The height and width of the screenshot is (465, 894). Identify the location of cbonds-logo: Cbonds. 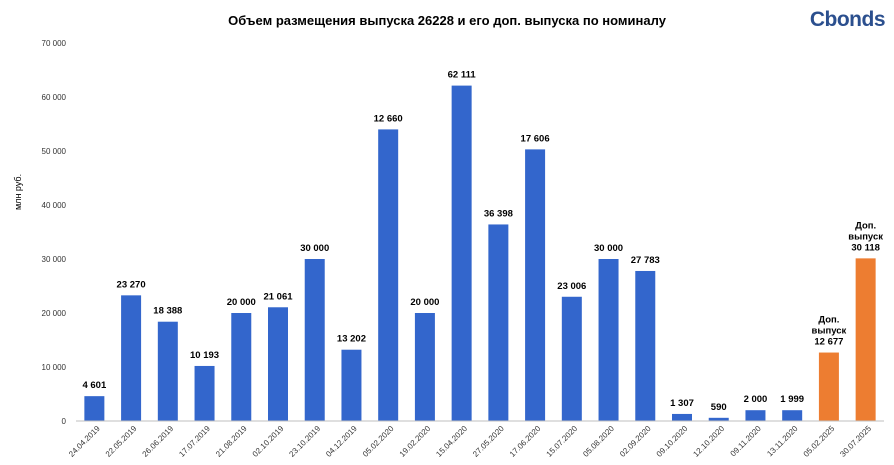
(847, 19).